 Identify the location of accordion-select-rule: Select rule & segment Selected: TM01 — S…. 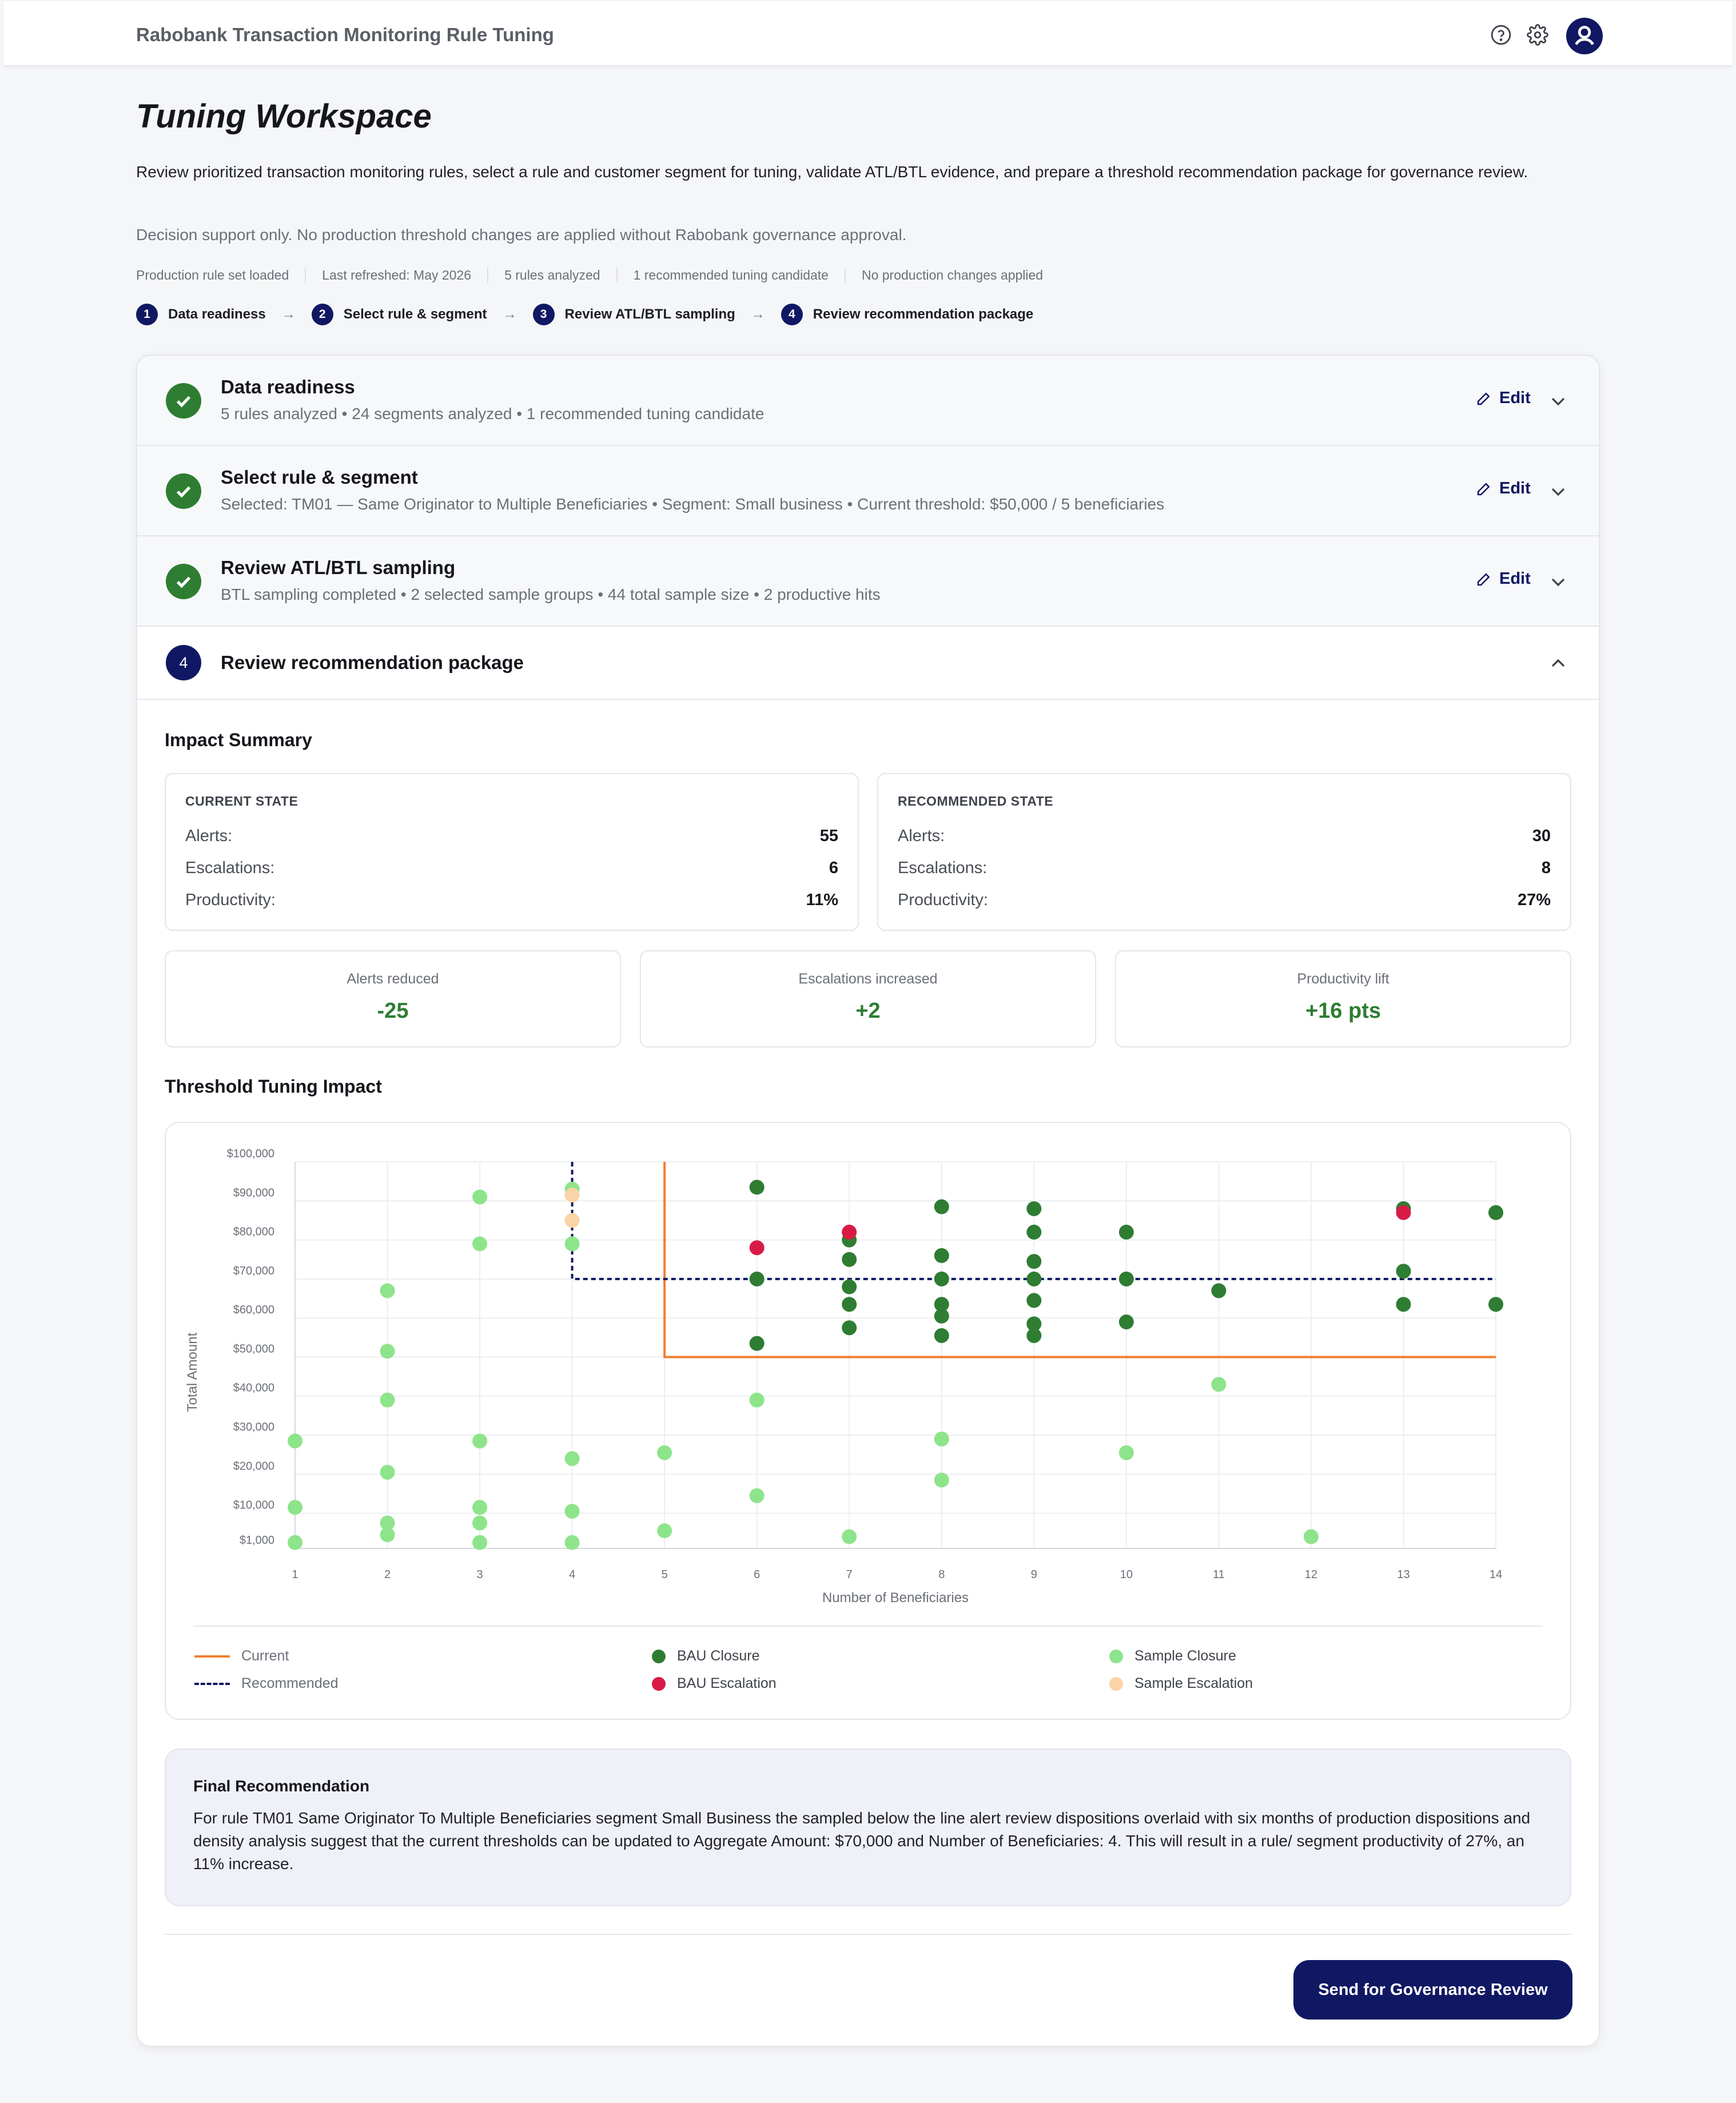
(868, 491).